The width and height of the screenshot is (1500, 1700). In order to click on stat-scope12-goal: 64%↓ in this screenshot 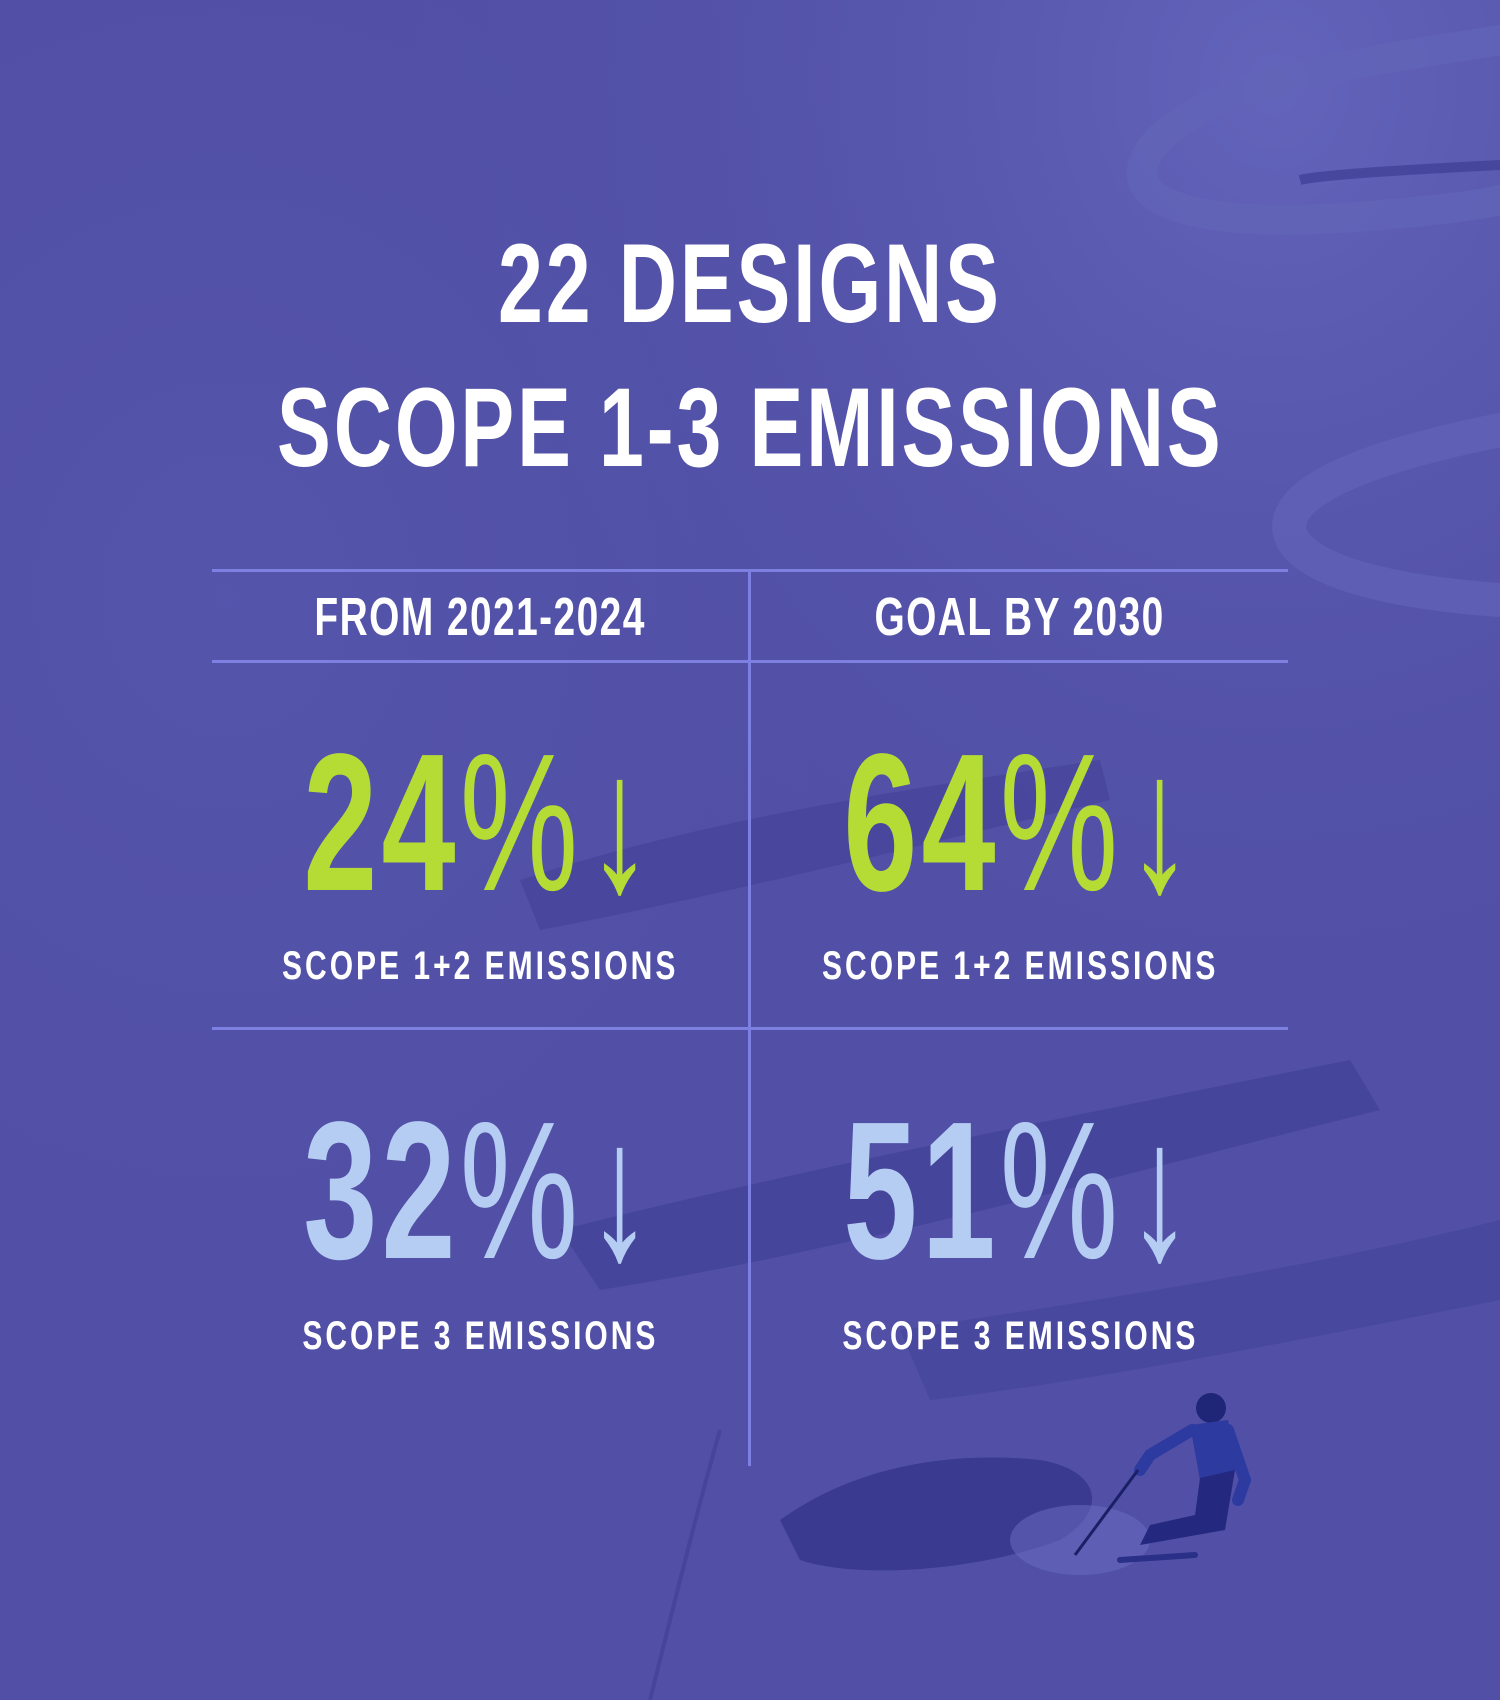, I will do `click(1020, 823)`.